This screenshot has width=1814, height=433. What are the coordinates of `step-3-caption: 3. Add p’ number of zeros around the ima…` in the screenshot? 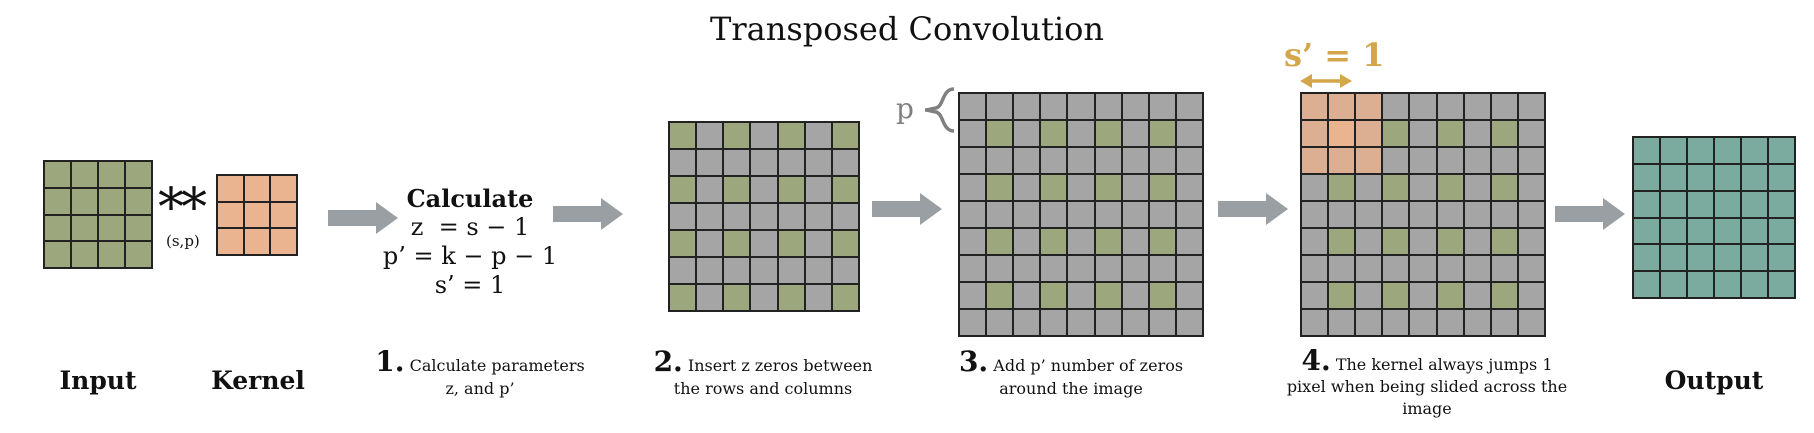 It's located at (1071, 374).